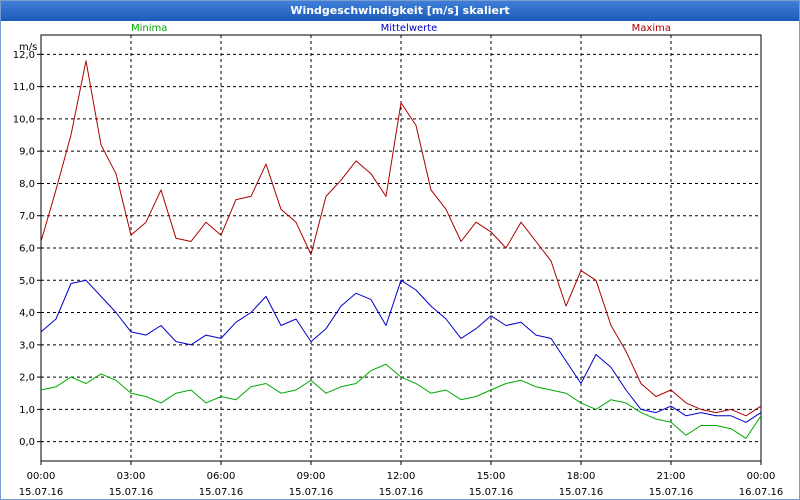  I want to click on y-tick-label: 9,0, so click(27, 152).